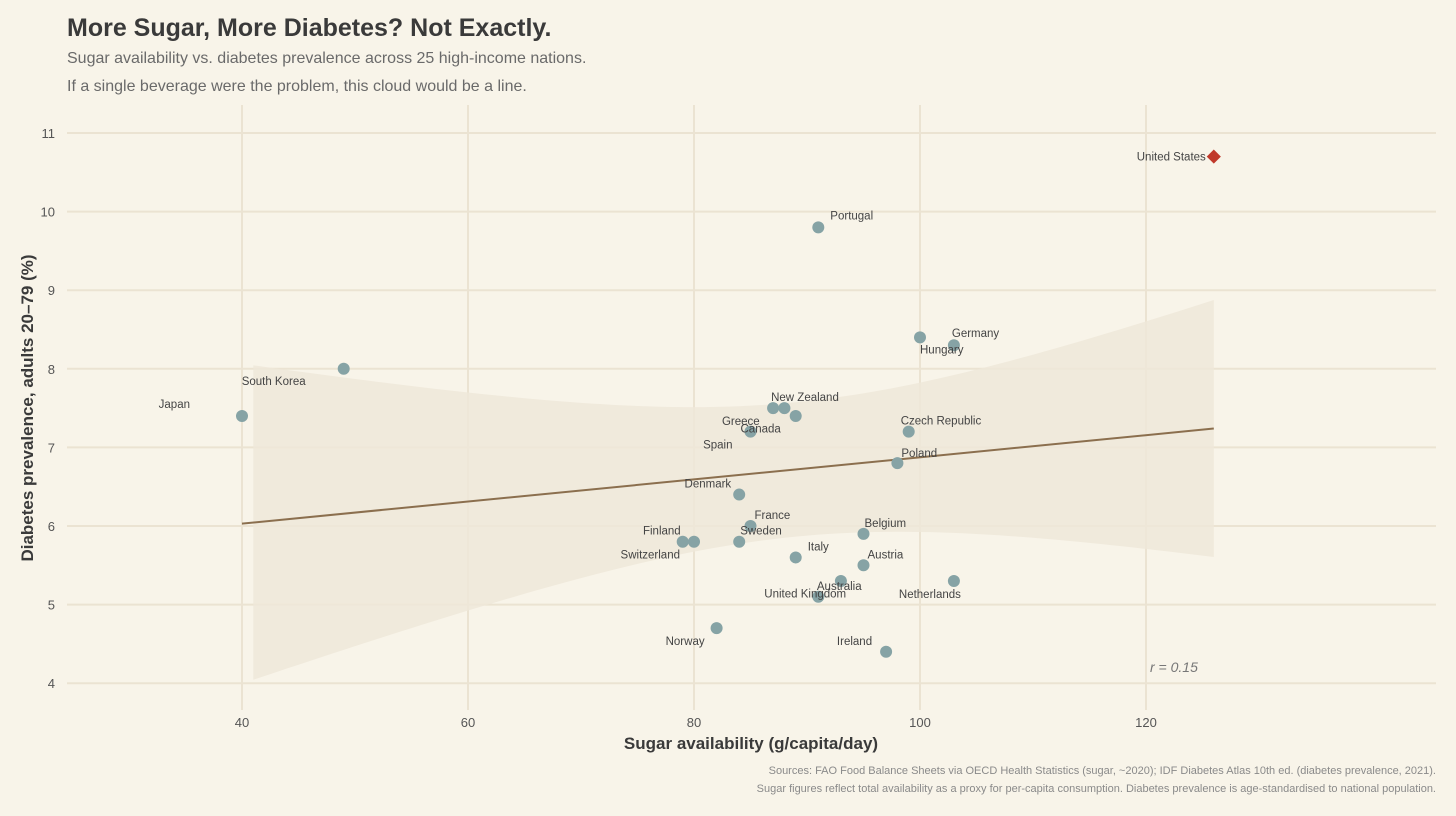  Describe the element at coordinates (694, 722) in the screenshot. I see `x-tick-label: 80` at that location.